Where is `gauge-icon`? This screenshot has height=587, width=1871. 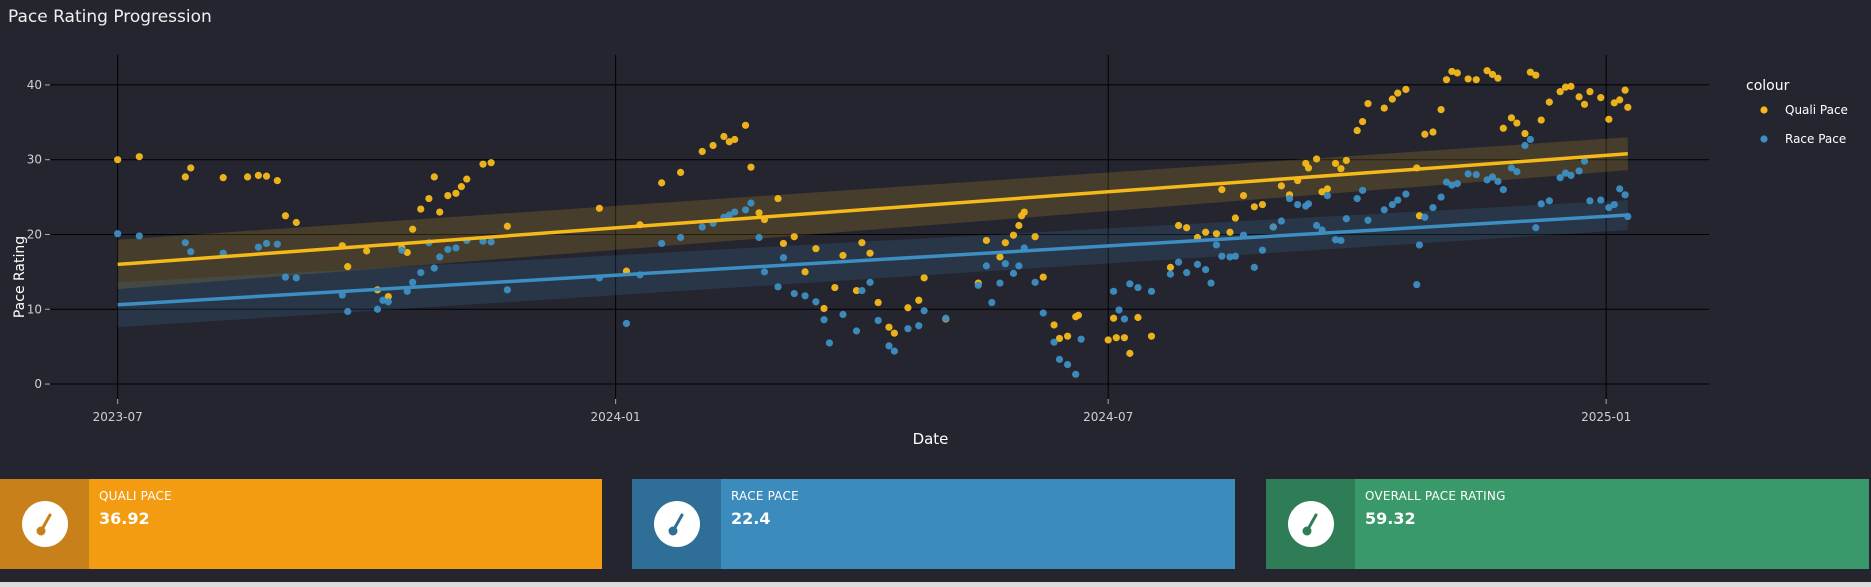
gauge-icon is located at coordinates (676, 524).